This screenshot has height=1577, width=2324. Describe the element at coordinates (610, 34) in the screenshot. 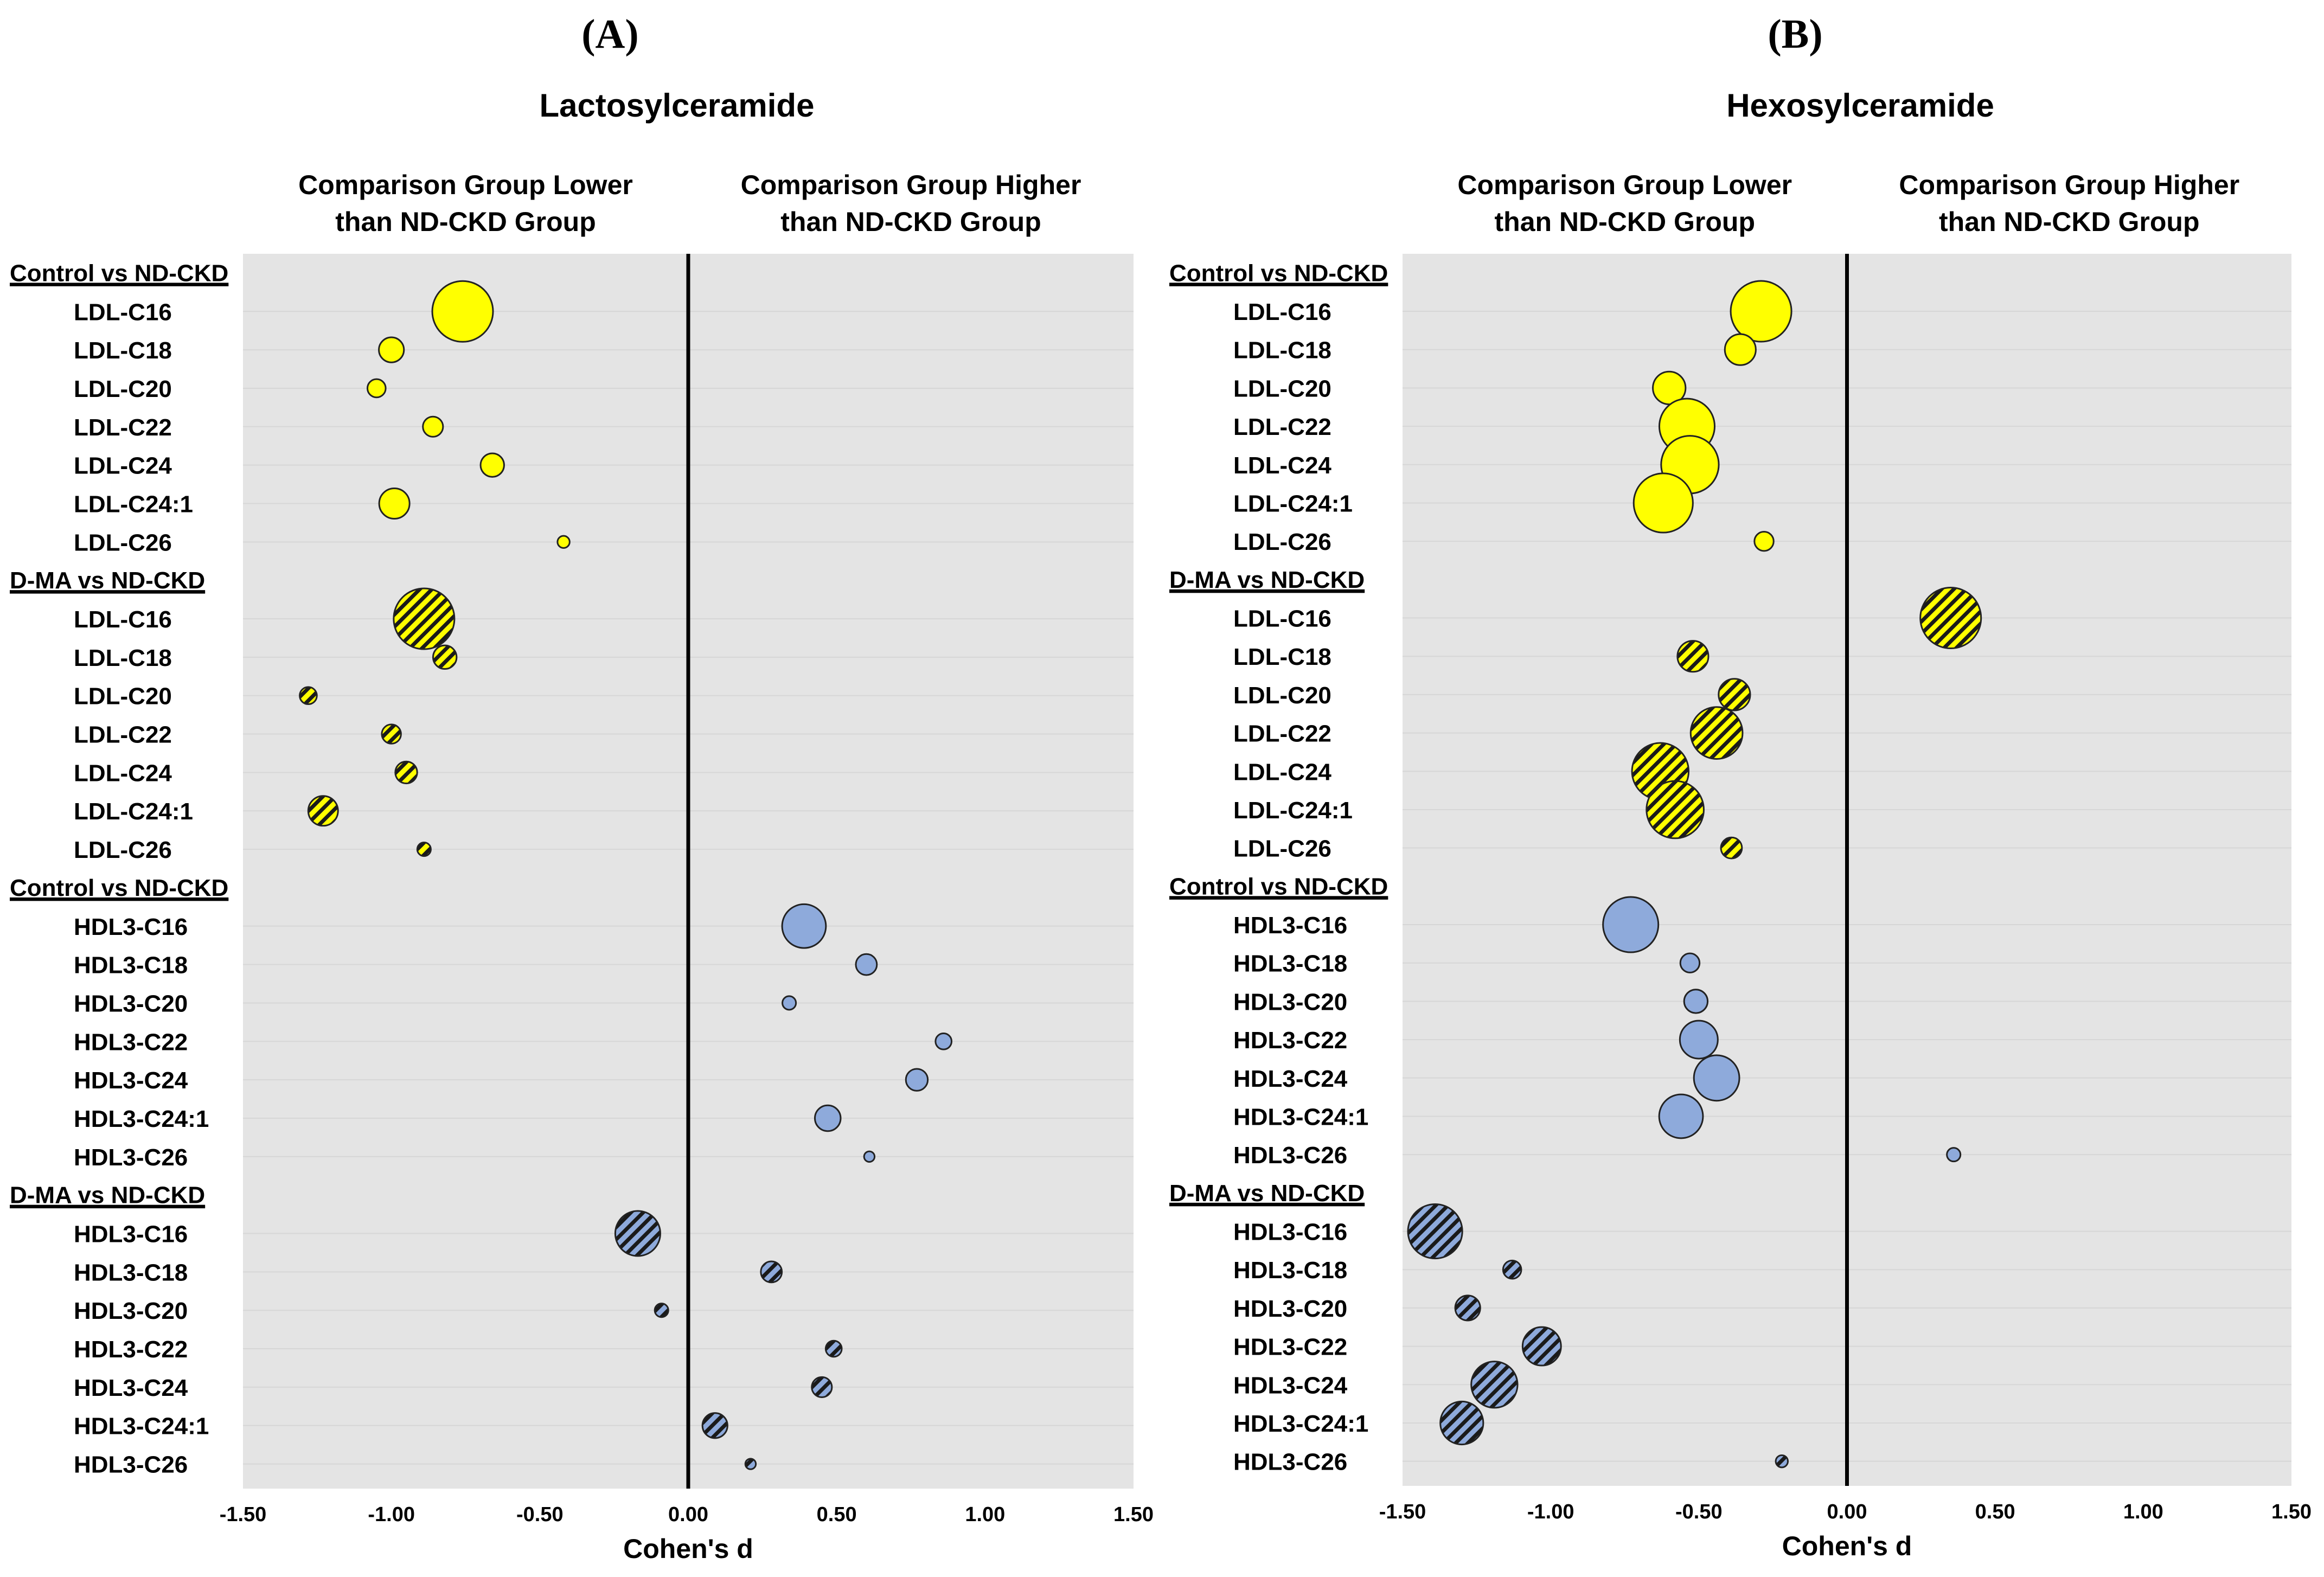

I see `panel-letter: (A)` at that location.